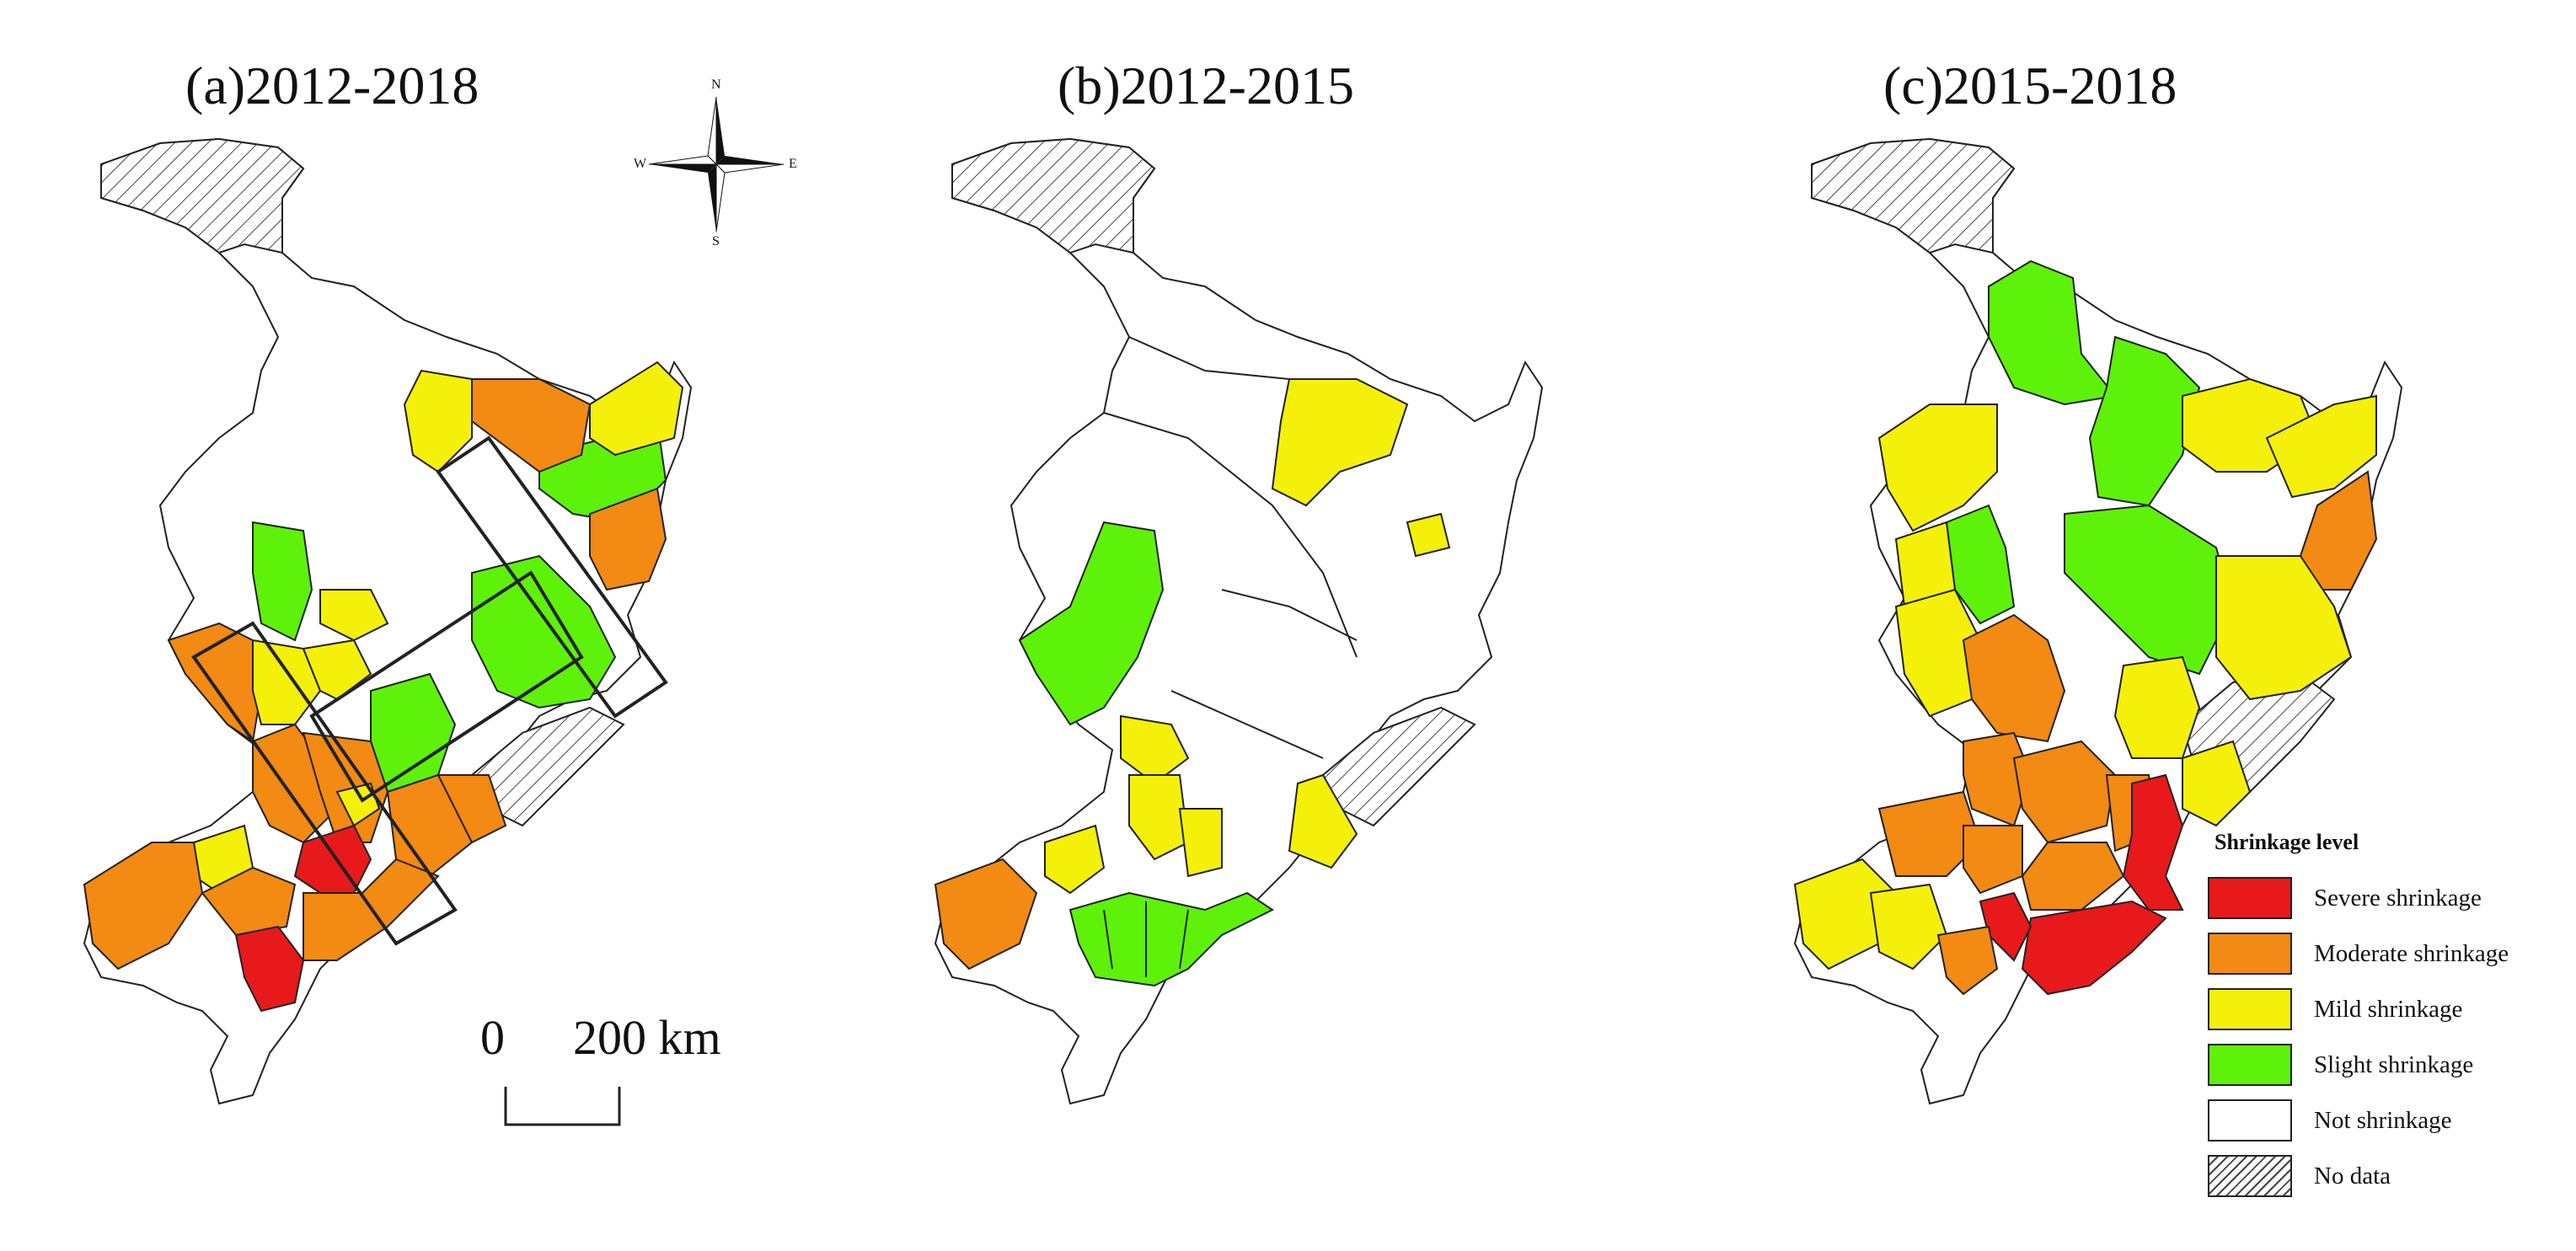 Image resolution: width=2576 pixels, height=1251 pixels. Describe the element at coordinates (2250, 1176) in the screenshot. I see `legend-swatch-nodata` at that location.